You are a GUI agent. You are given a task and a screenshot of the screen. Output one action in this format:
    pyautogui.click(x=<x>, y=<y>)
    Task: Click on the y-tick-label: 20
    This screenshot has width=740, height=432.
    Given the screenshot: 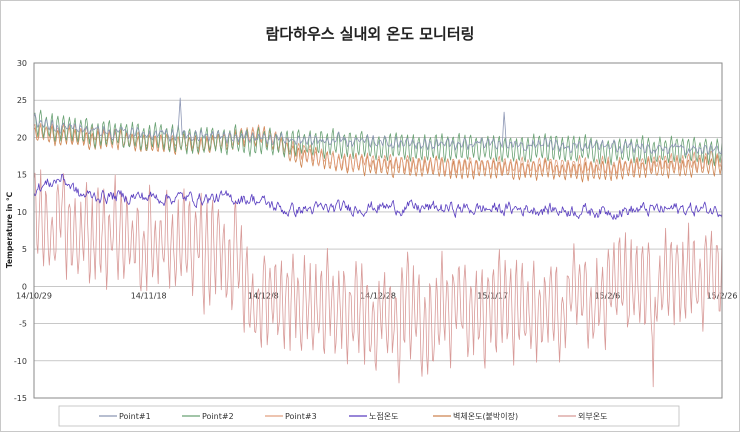 What is the action you would take?
    pyautogui.click(x=22, y=137)
    